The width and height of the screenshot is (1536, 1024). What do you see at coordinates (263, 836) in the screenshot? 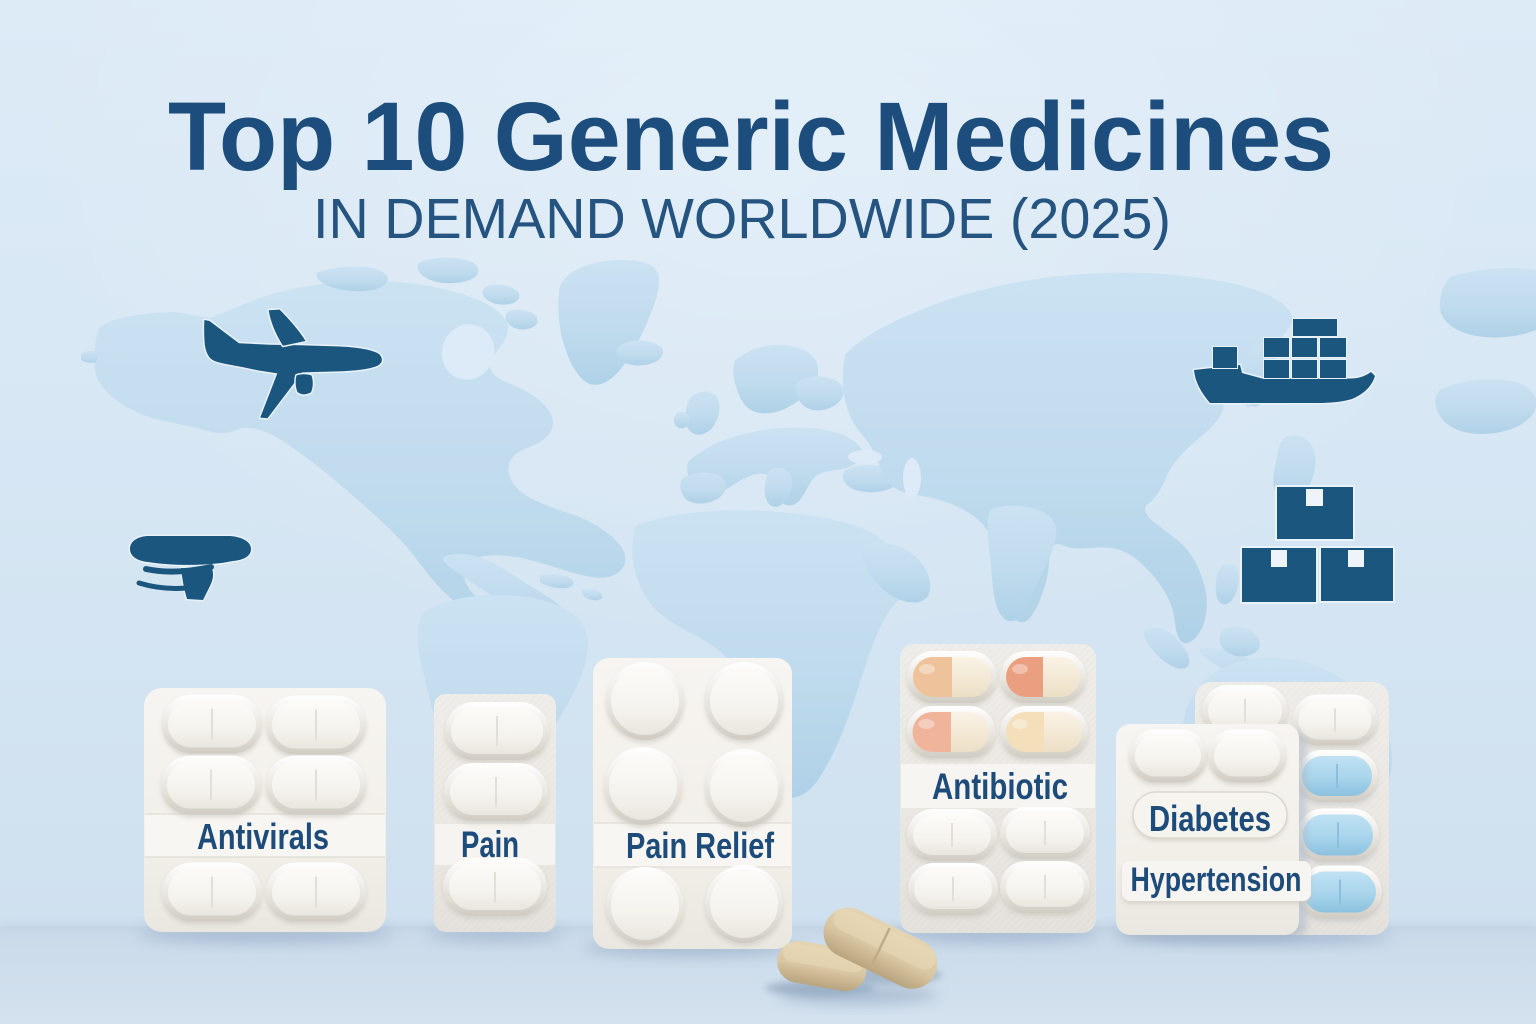
I see `svg-text: Antivirals` at bounding box center [263, 836].